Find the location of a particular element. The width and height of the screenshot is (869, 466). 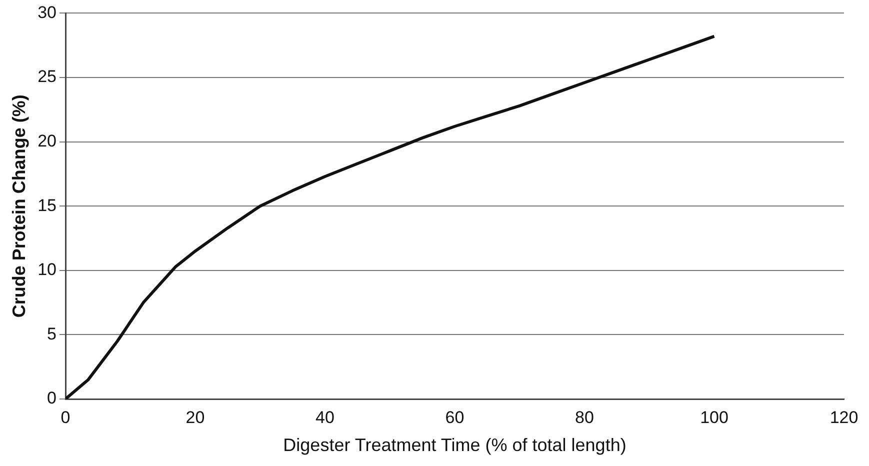

y-tick-label: 20 is located at coordinates (47, 140).